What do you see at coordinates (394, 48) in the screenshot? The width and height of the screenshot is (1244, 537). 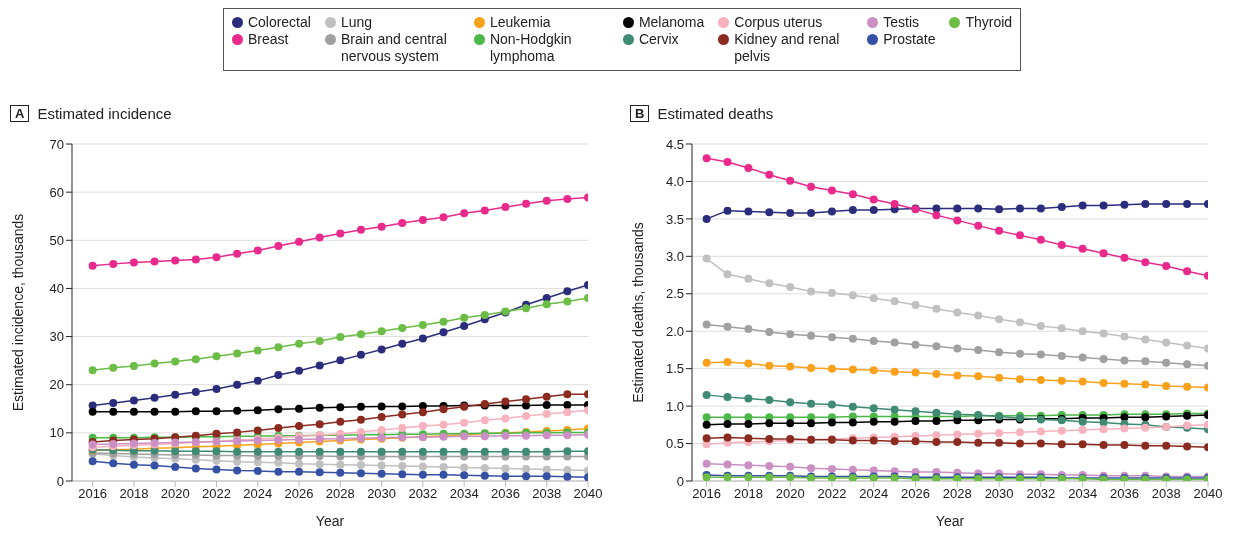 I see `legend-label: Brain and central nervous system` at bounding box center [394, 48].